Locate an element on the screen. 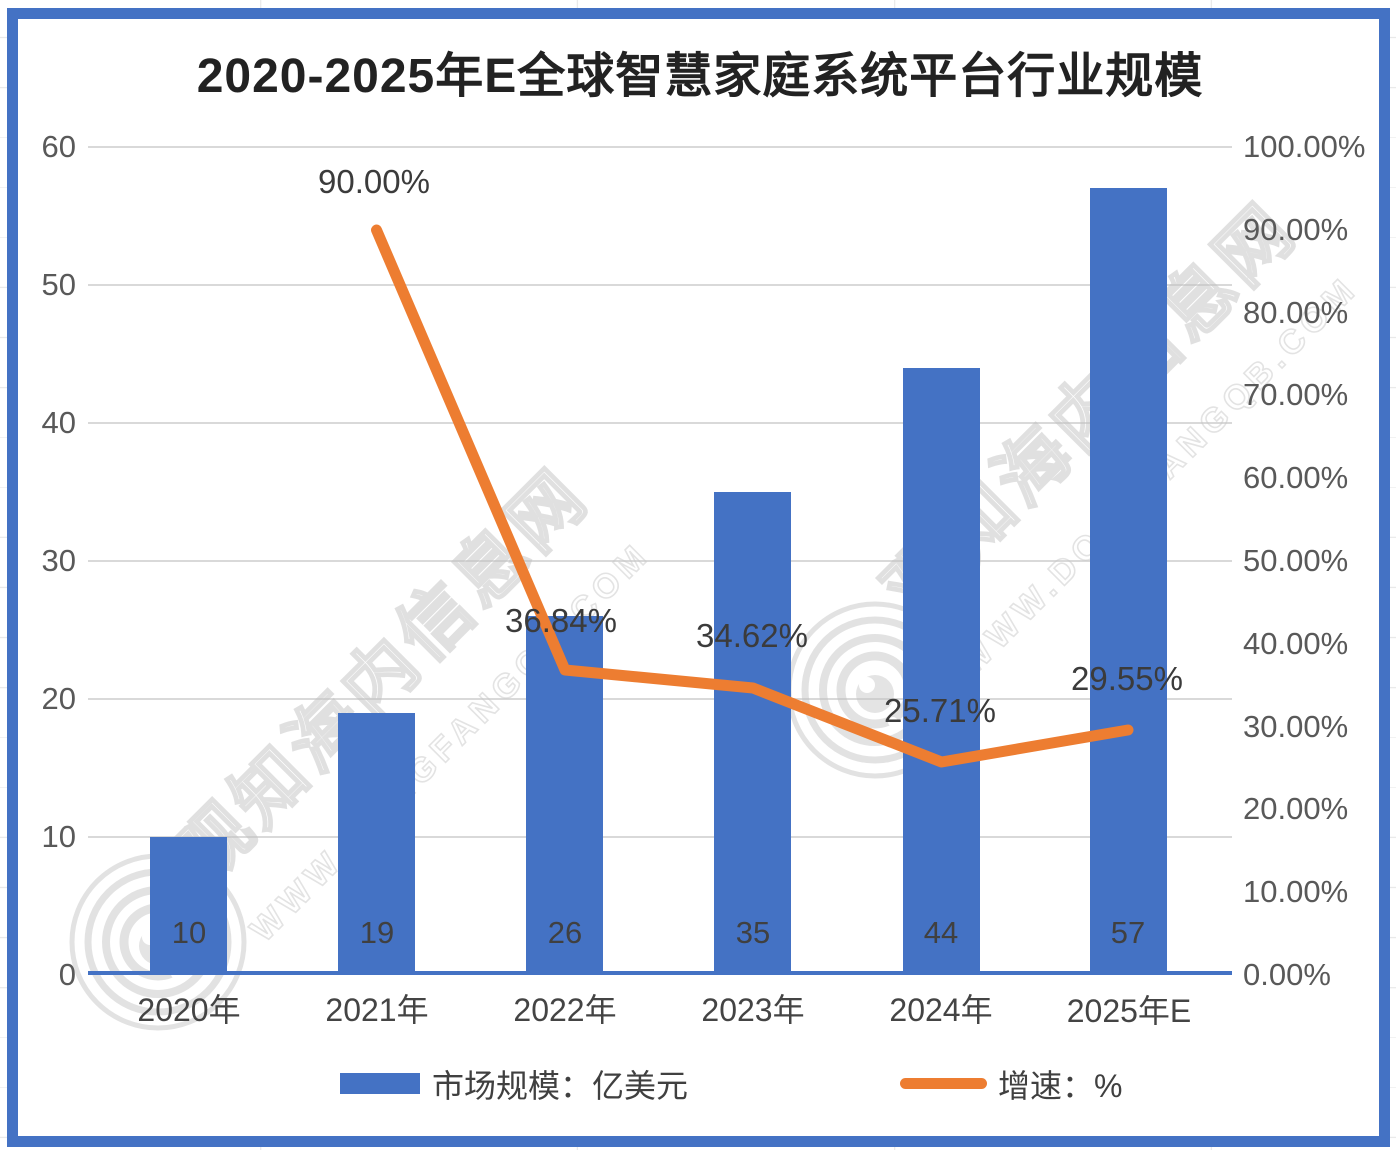 This screenshot has width=1396, height=1150. right-tick: 0.00% is located at coordinates (1287, 974).